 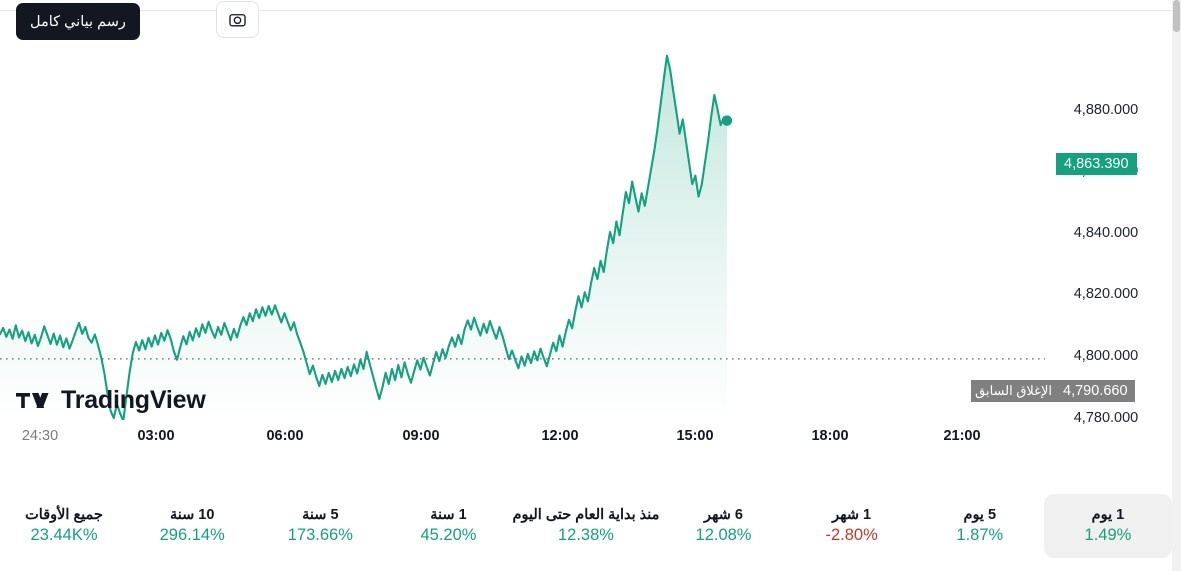 I want to click on time-tick: 21:00, so click(x=962, y=436).